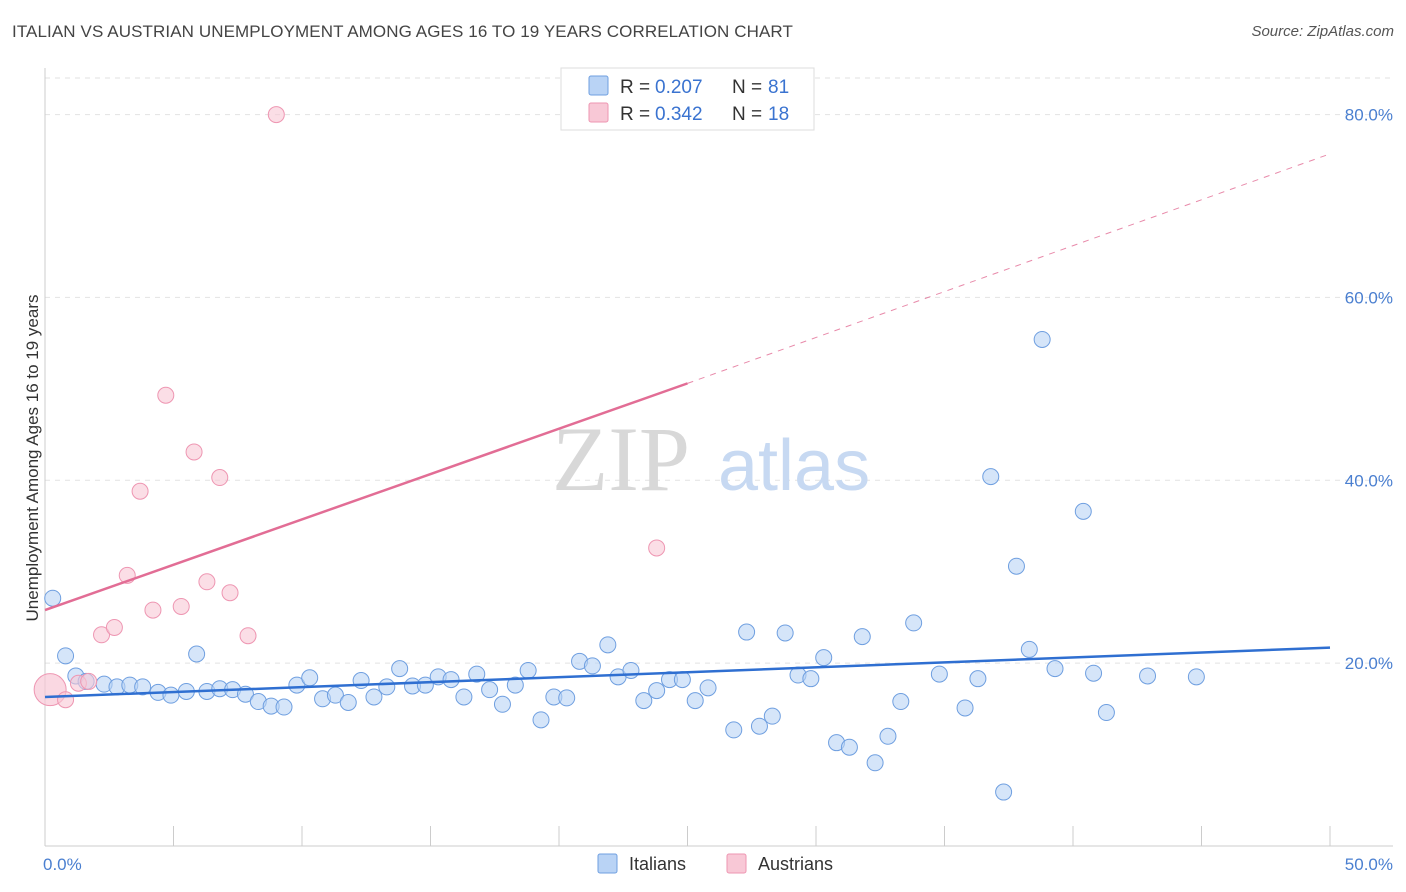  Describe the element at coordinates (778, 114) in the screenshot. I see `legend-n-value-austrians: 18` at that location.